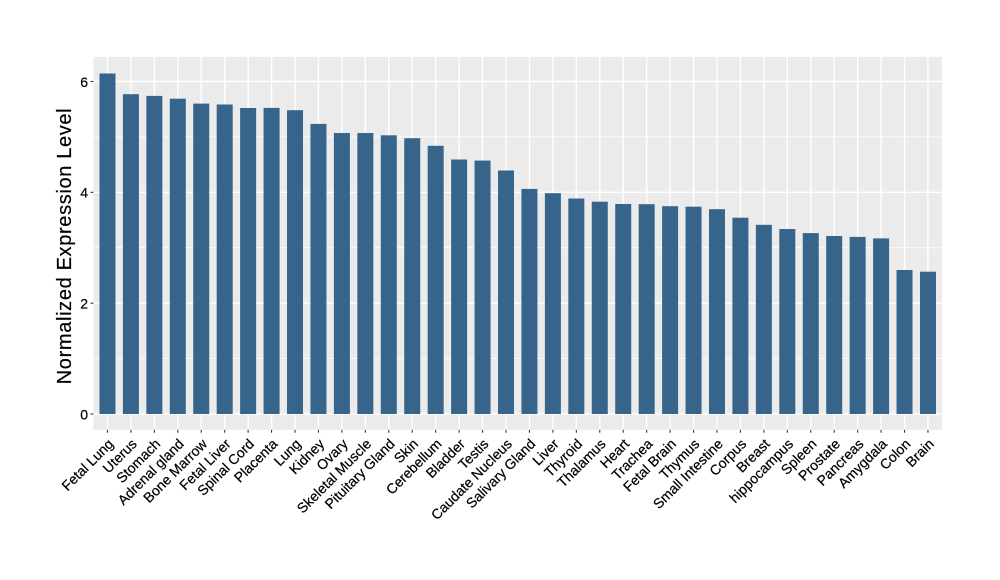 This screenshot has height=580, width=1000. What do you see at coordinates (84, 414) in the screenshot?
I see `svg-text: 0` at bounding box center [84, 414].